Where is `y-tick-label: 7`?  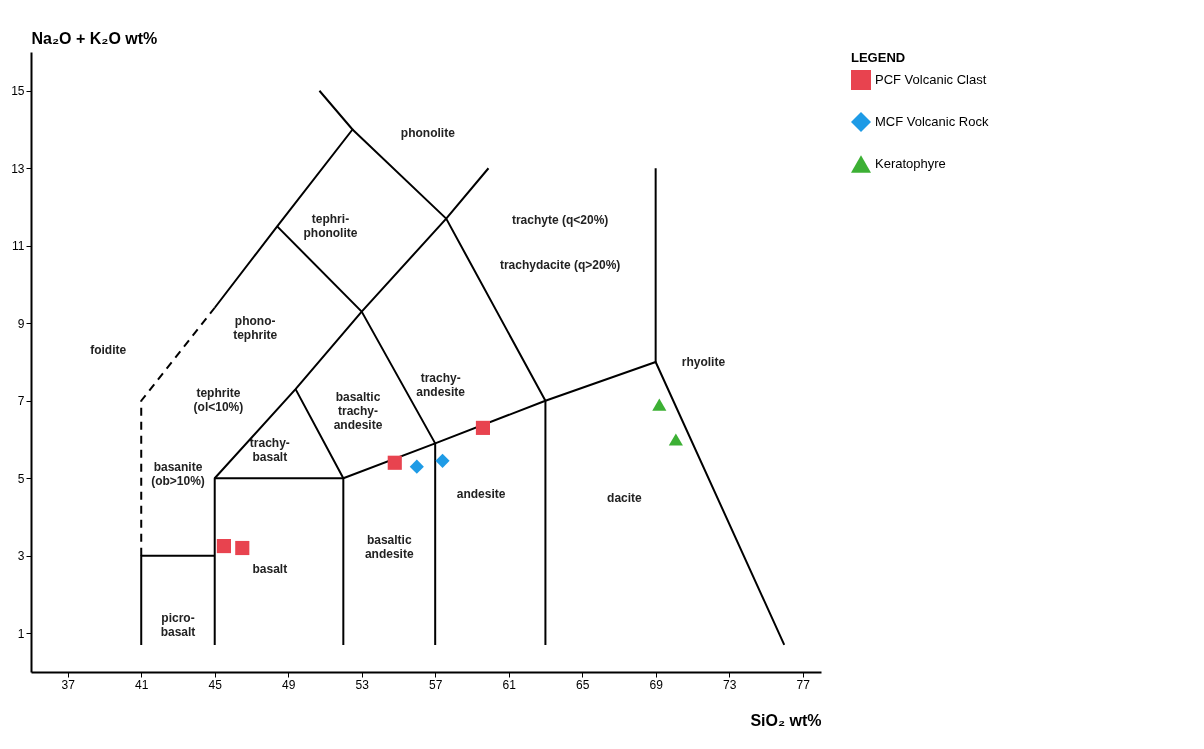 y-tick-label: 7 is located at coordinates (21, 401).